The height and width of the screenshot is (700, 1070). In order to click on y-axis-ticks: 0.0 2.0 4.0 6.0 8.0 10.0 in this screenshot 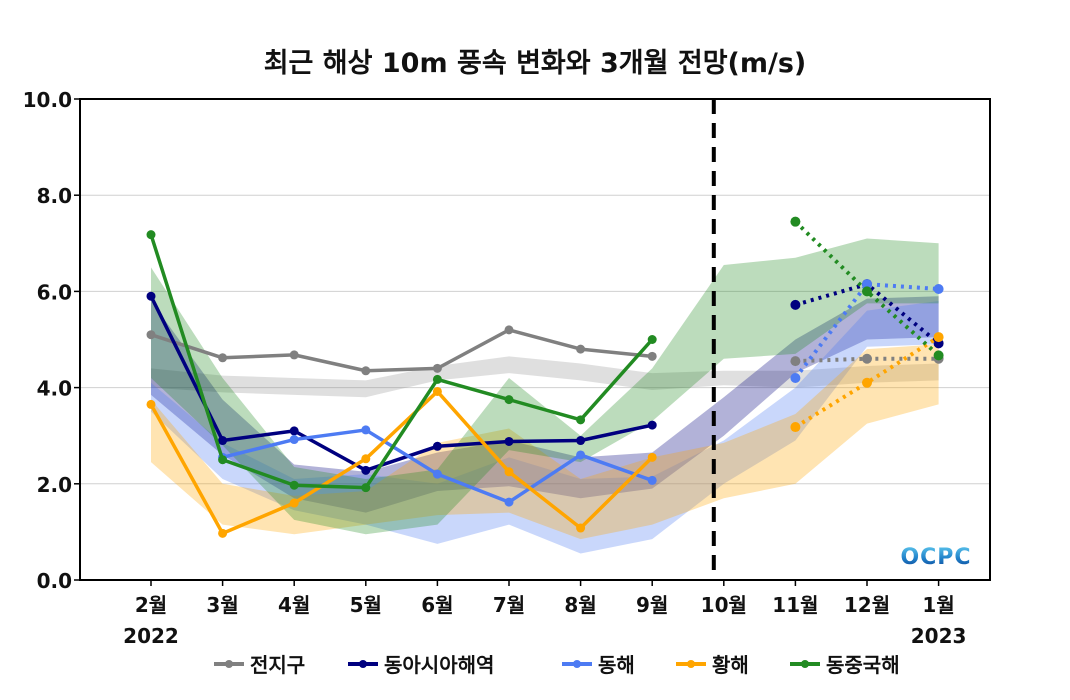, I will do `click(51, 340)`.